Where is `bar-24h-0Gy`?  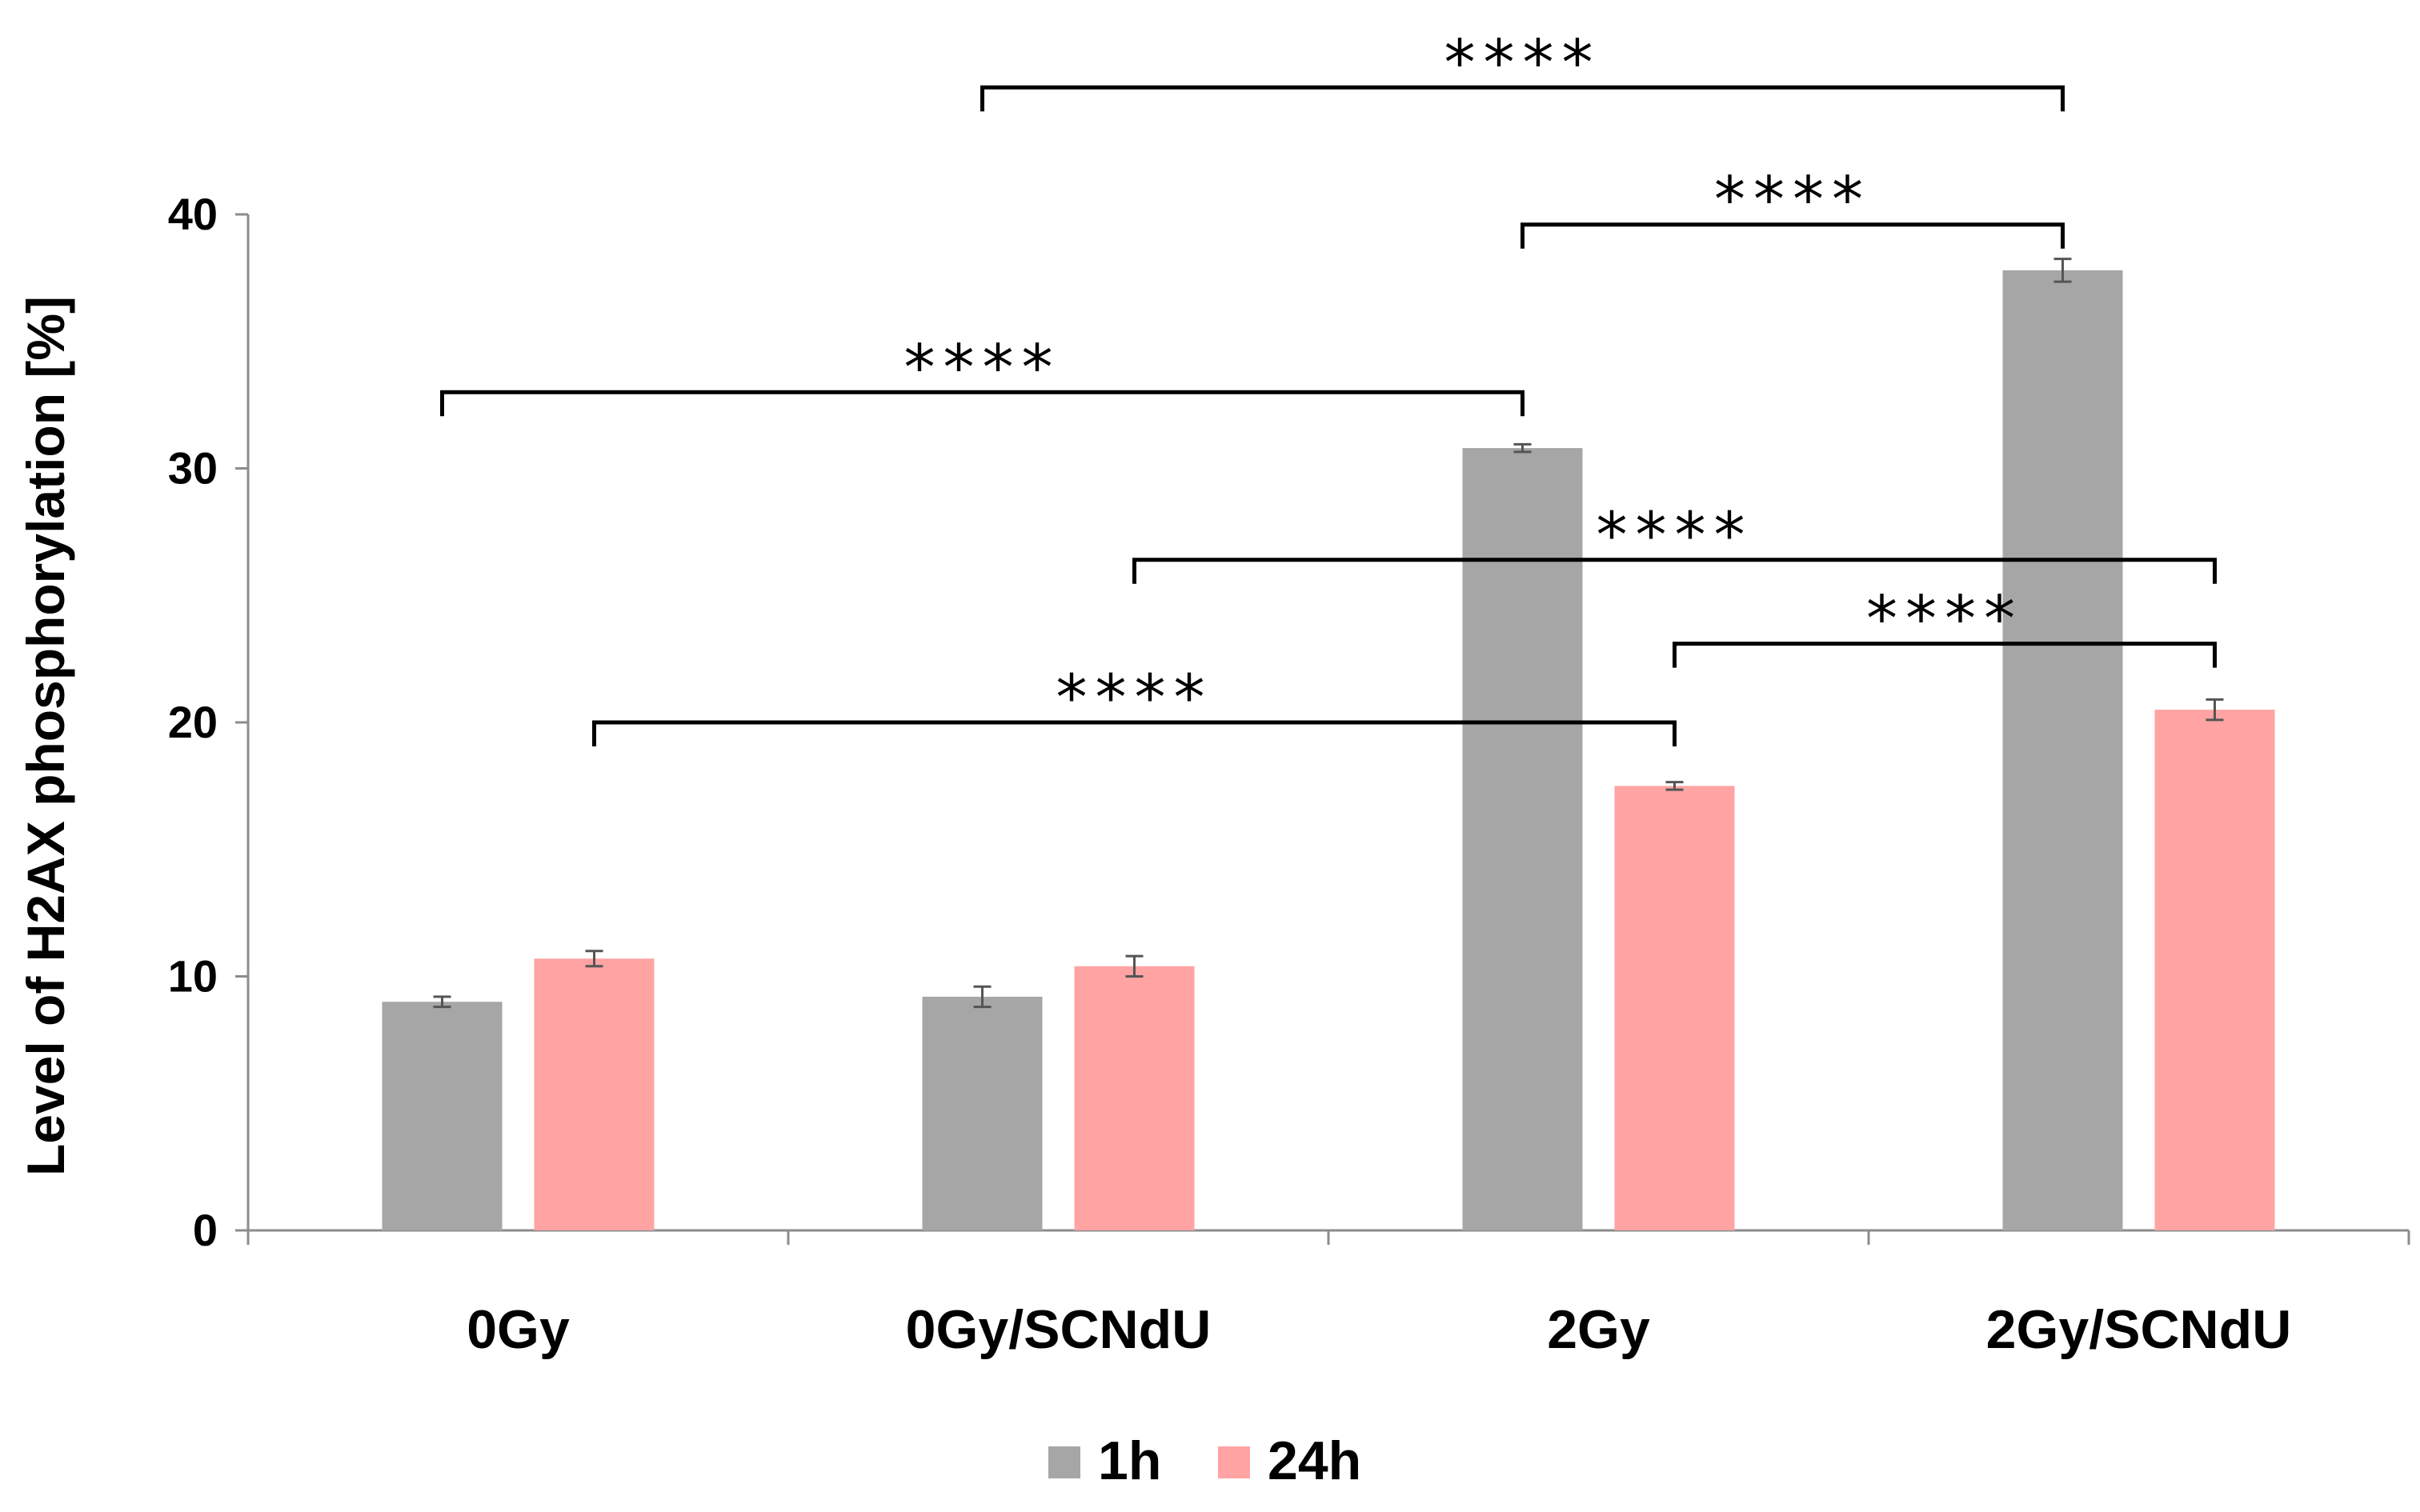 bar-24h-0Gy is located at coordinates (594, 1094).